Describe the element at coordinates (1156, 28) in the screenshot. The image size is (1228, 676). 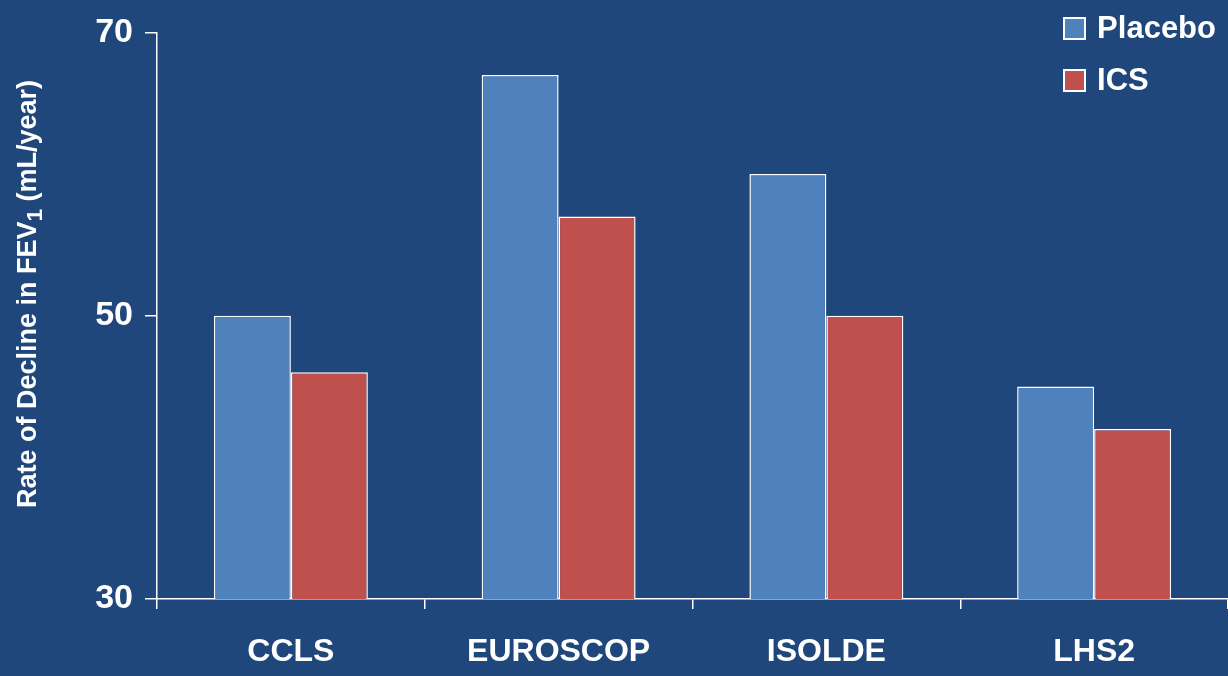
I see `legend-label: Placebo` at that location.